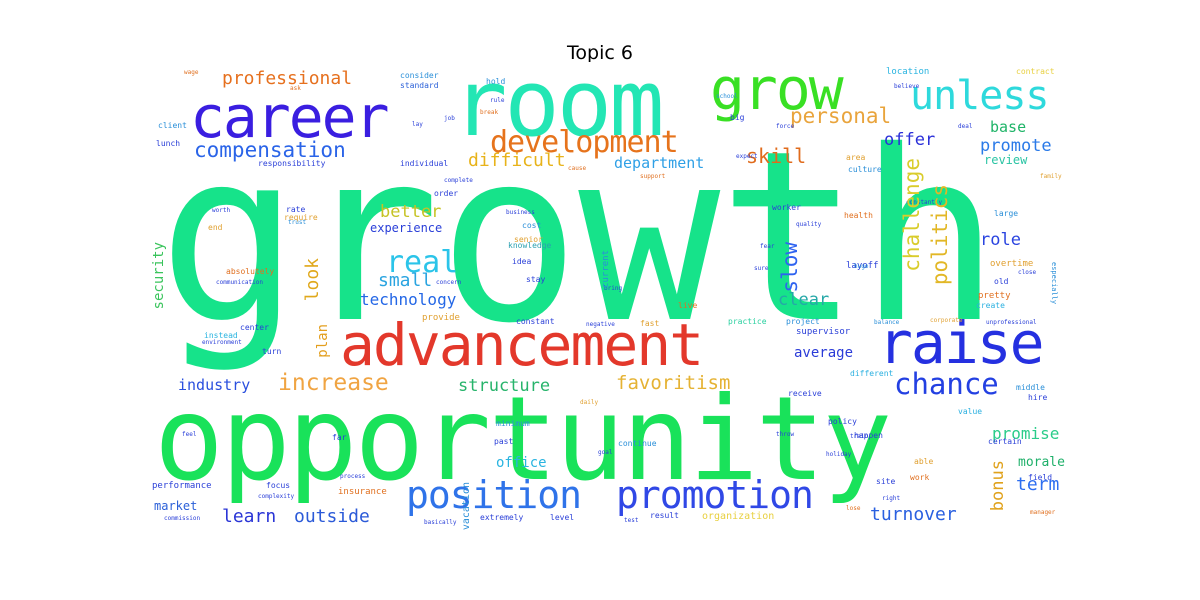 Image resolution: width=1200 pixels, height=600 pixels. I want to click on word-center: center, so click(254, 327).